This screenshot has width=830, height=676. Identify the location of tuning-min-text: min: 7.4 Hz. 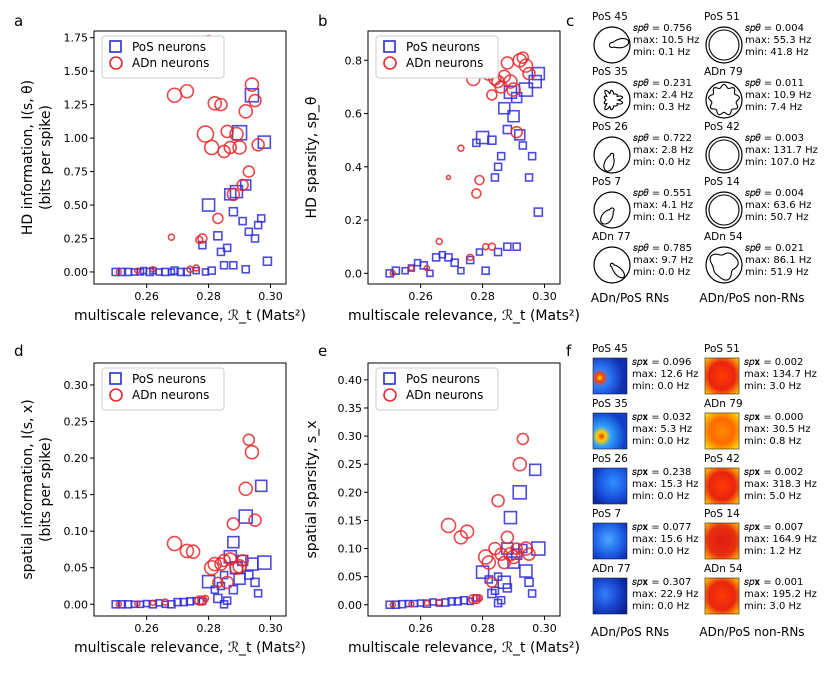
(773, 107).